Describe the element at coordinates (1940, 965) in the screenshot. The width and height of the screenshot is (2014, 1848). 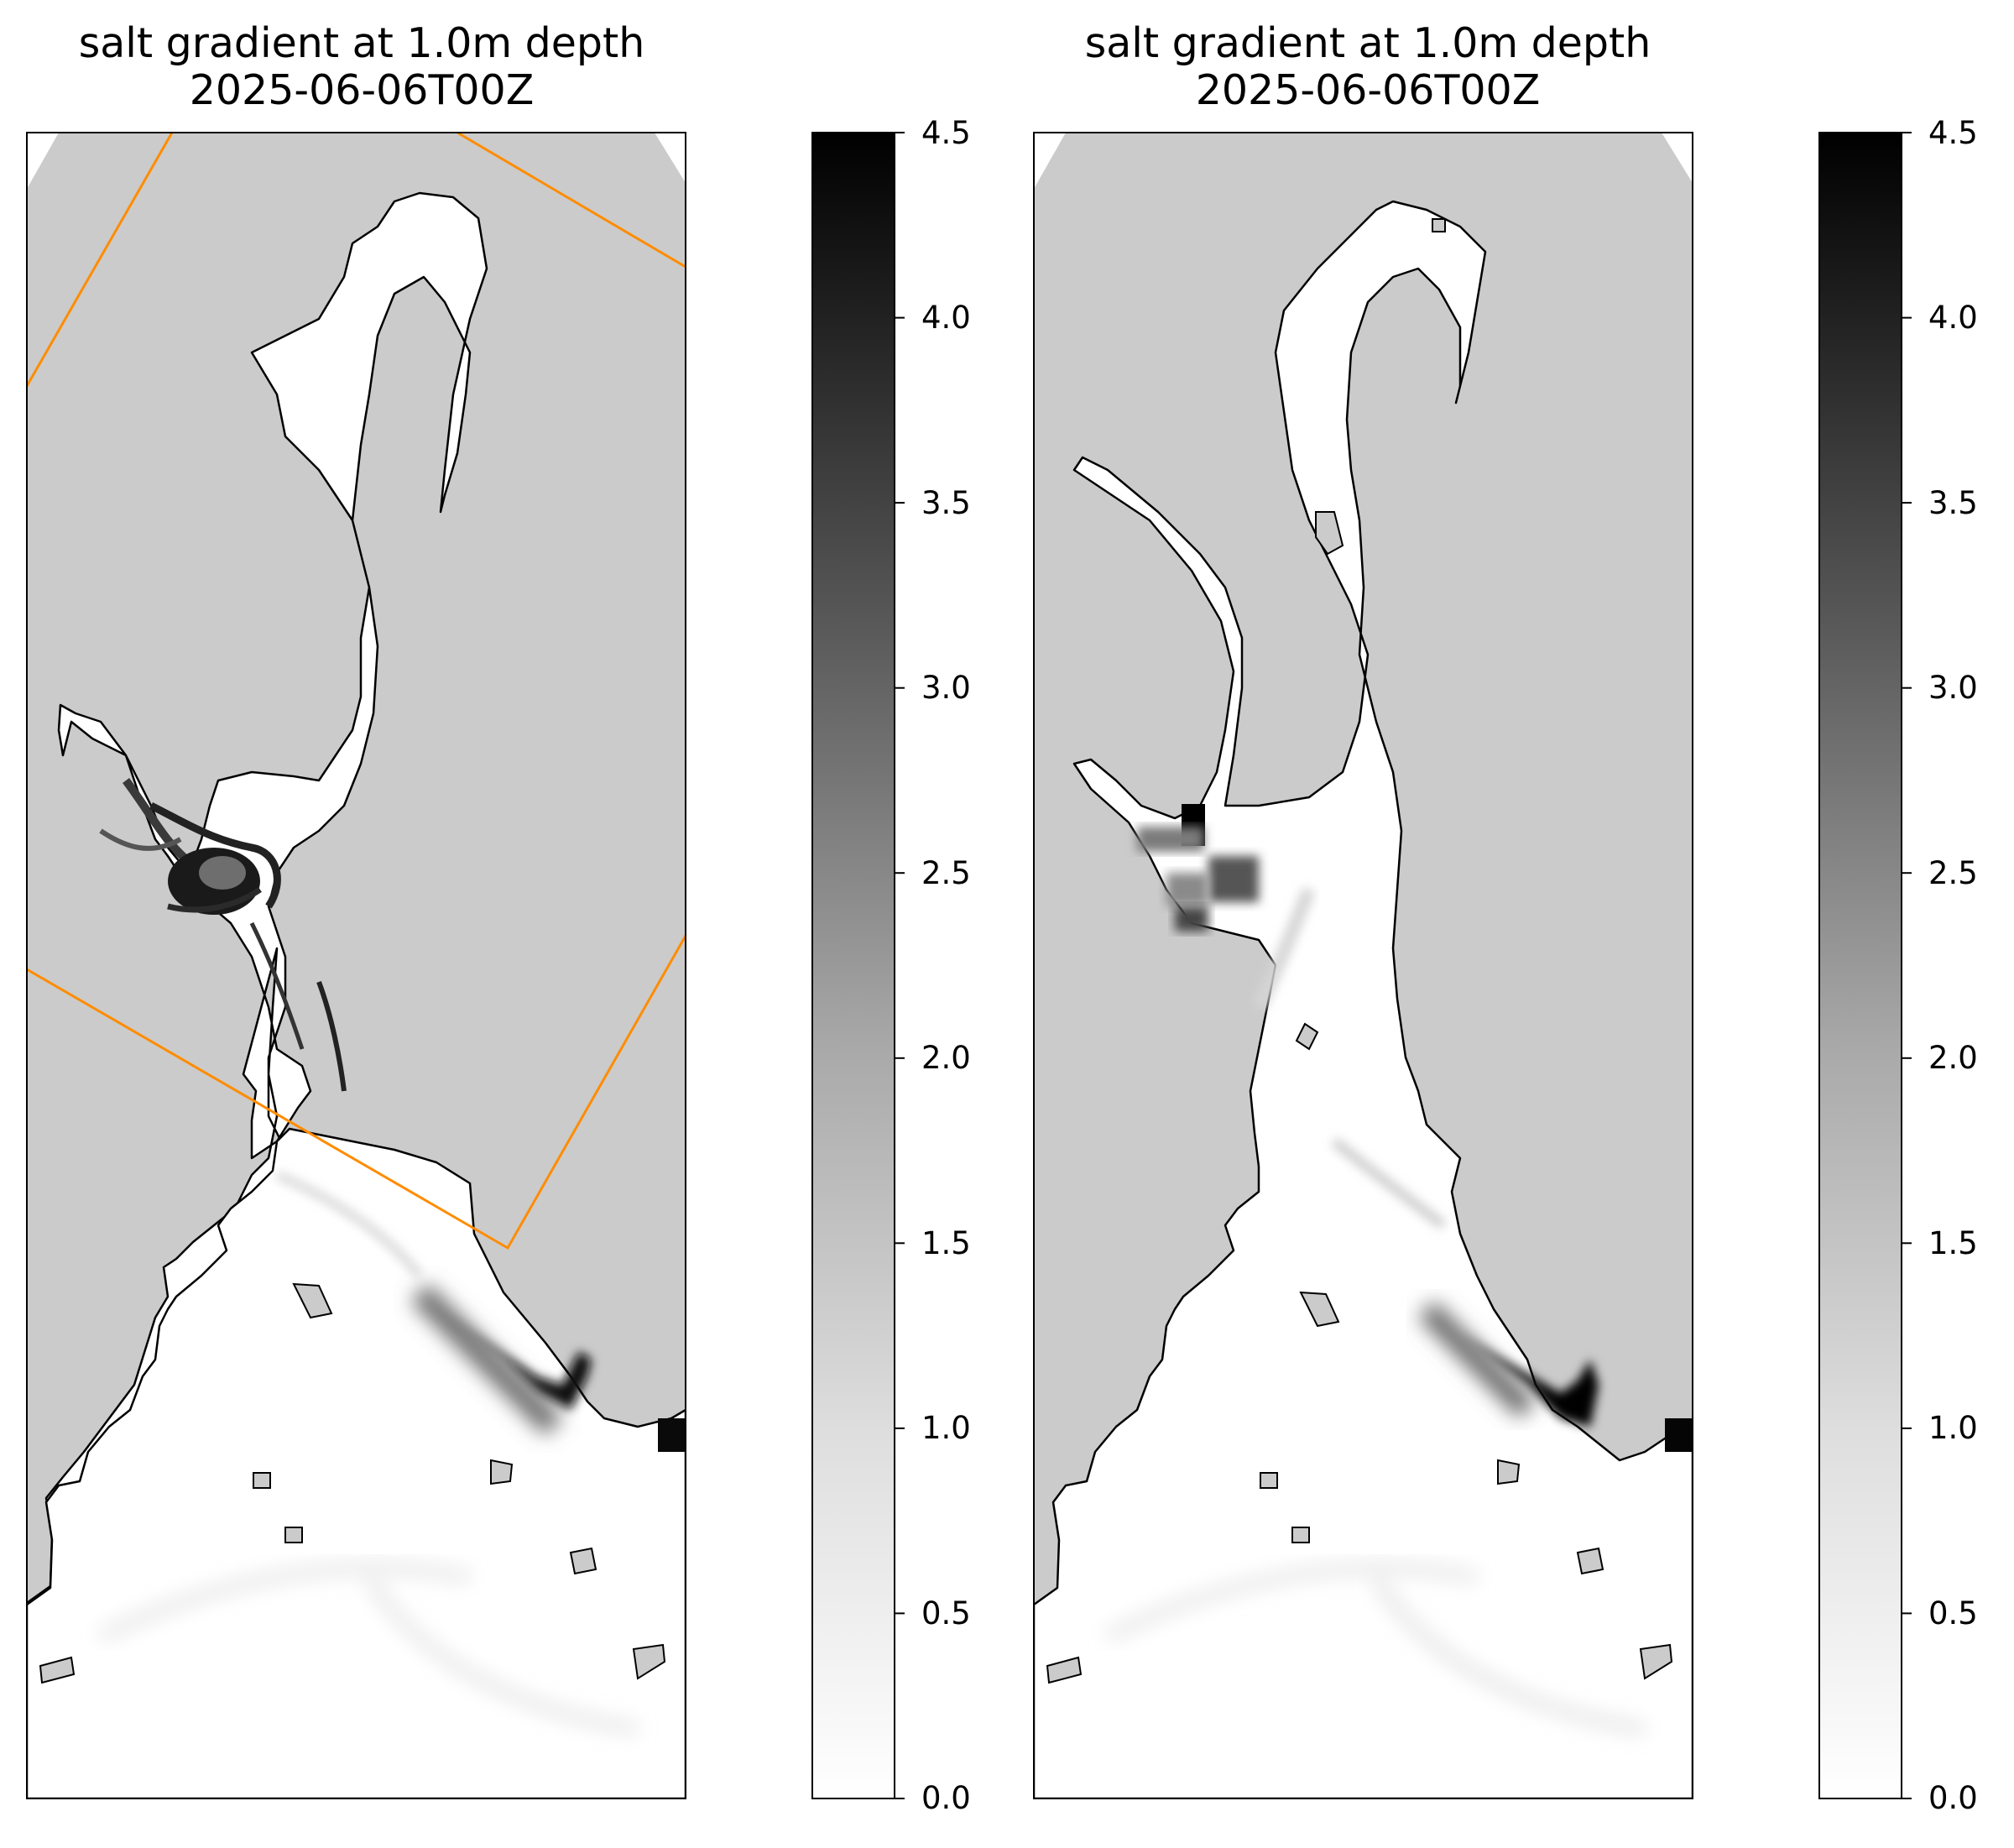
I see `colorbar-right-ticks: 0.0 0.5 1.0 1.5 2.0 2.5 3.0 3.5 4.0 4.5` at that location.